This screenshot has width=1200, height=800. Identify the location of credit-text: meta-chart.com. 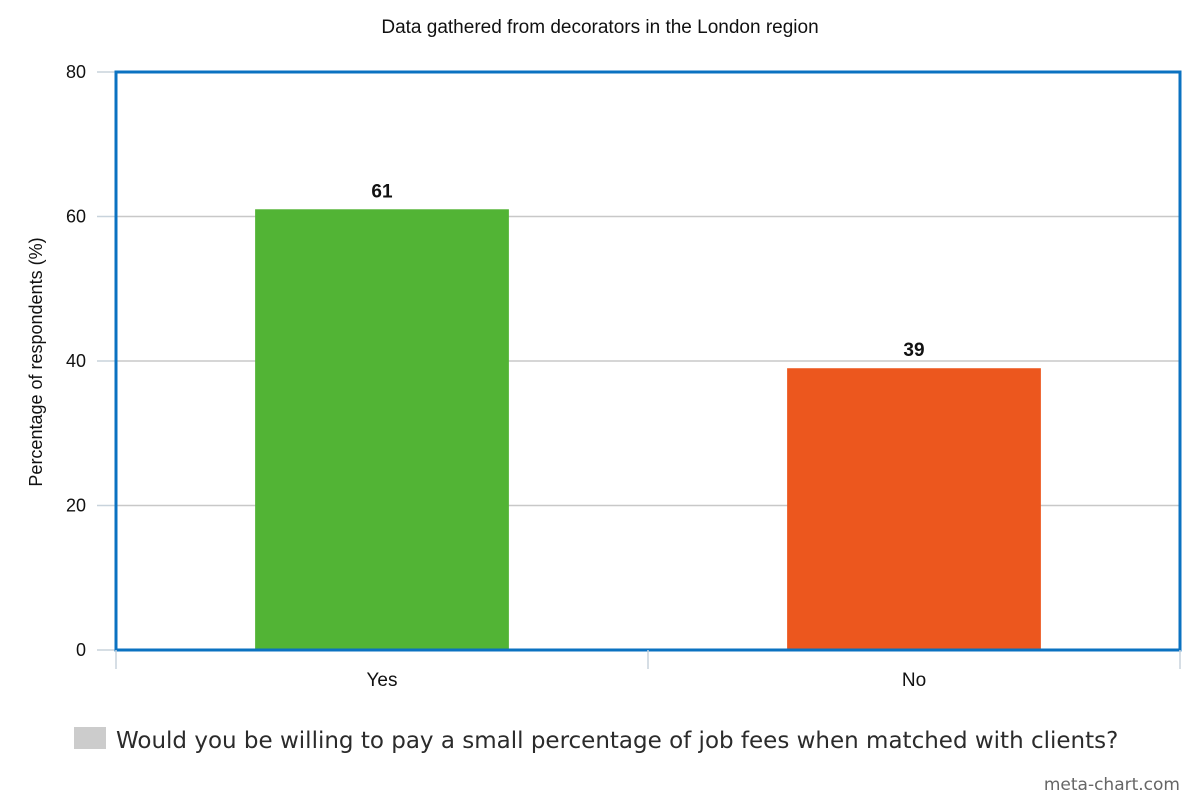
(1112, 785).